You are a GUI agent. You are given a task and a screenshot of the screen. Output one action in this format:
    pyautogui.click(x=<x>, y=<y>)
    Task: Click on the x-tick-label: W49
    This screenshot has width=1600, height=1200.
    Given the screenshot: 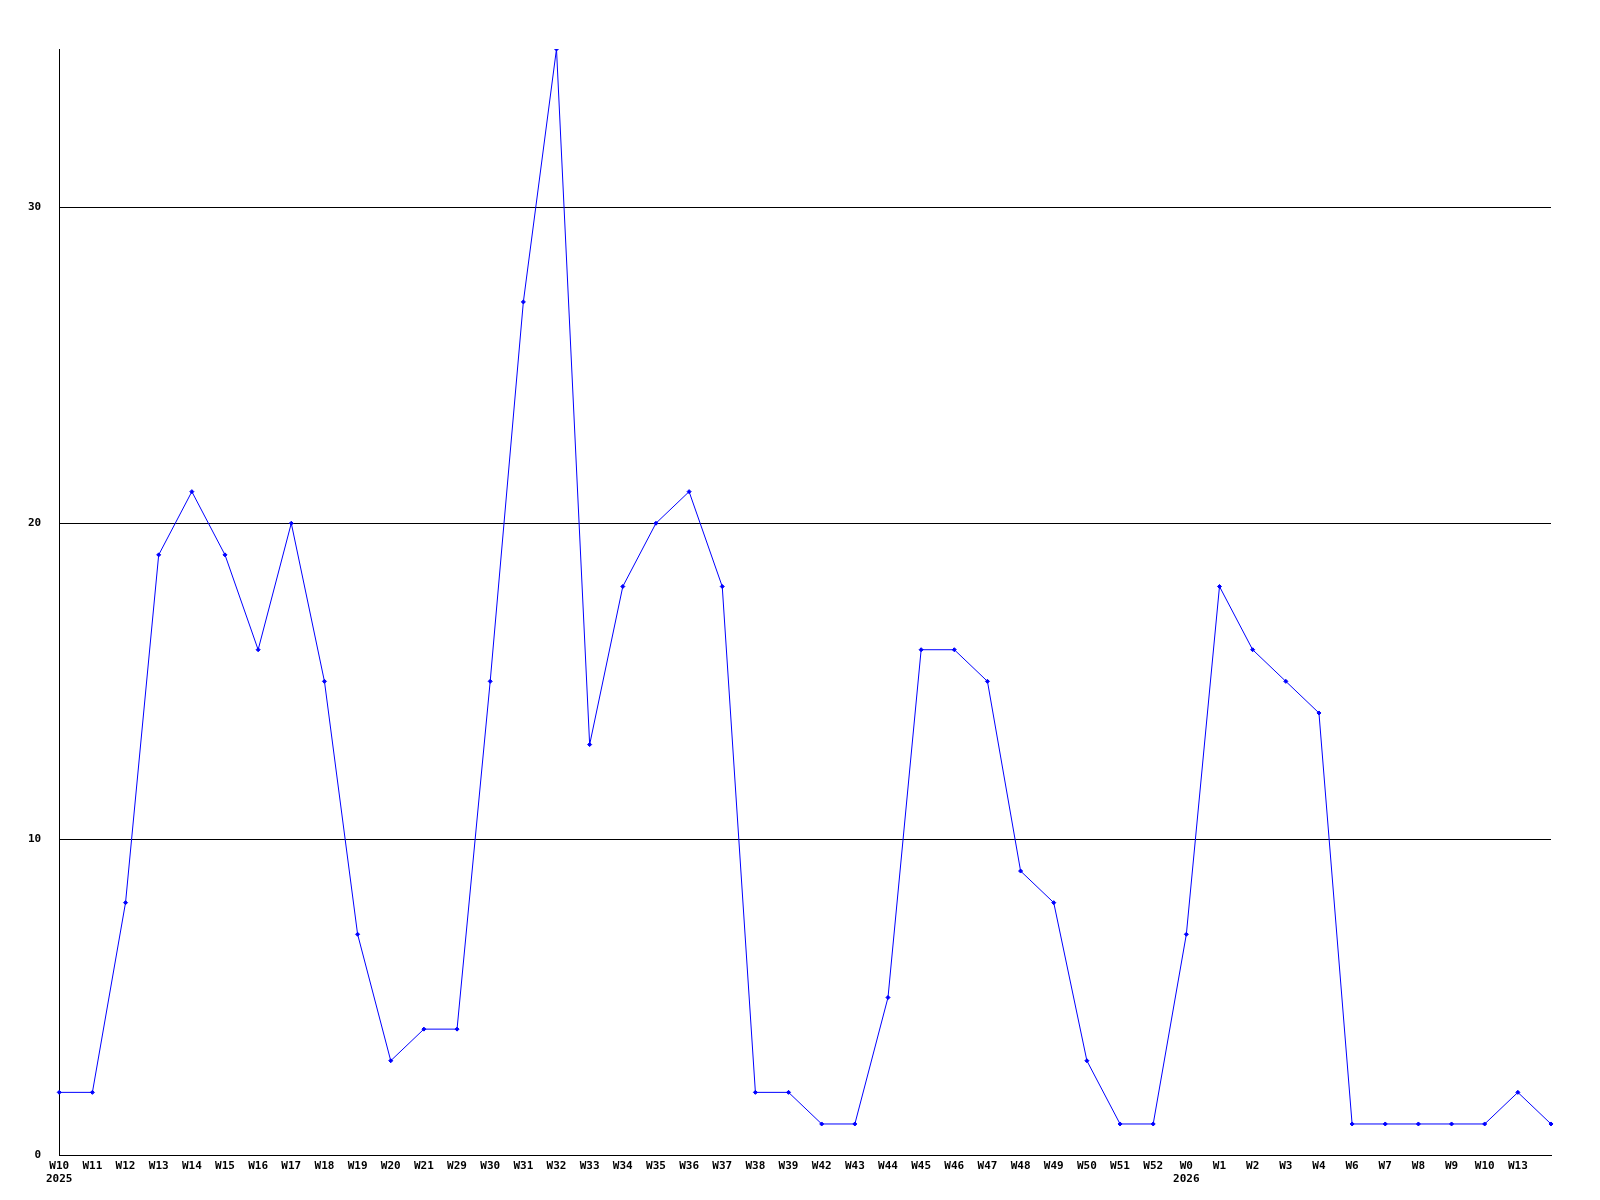 What is the action you would take?
    pyautogui.click(x=1053, y=1166)
    